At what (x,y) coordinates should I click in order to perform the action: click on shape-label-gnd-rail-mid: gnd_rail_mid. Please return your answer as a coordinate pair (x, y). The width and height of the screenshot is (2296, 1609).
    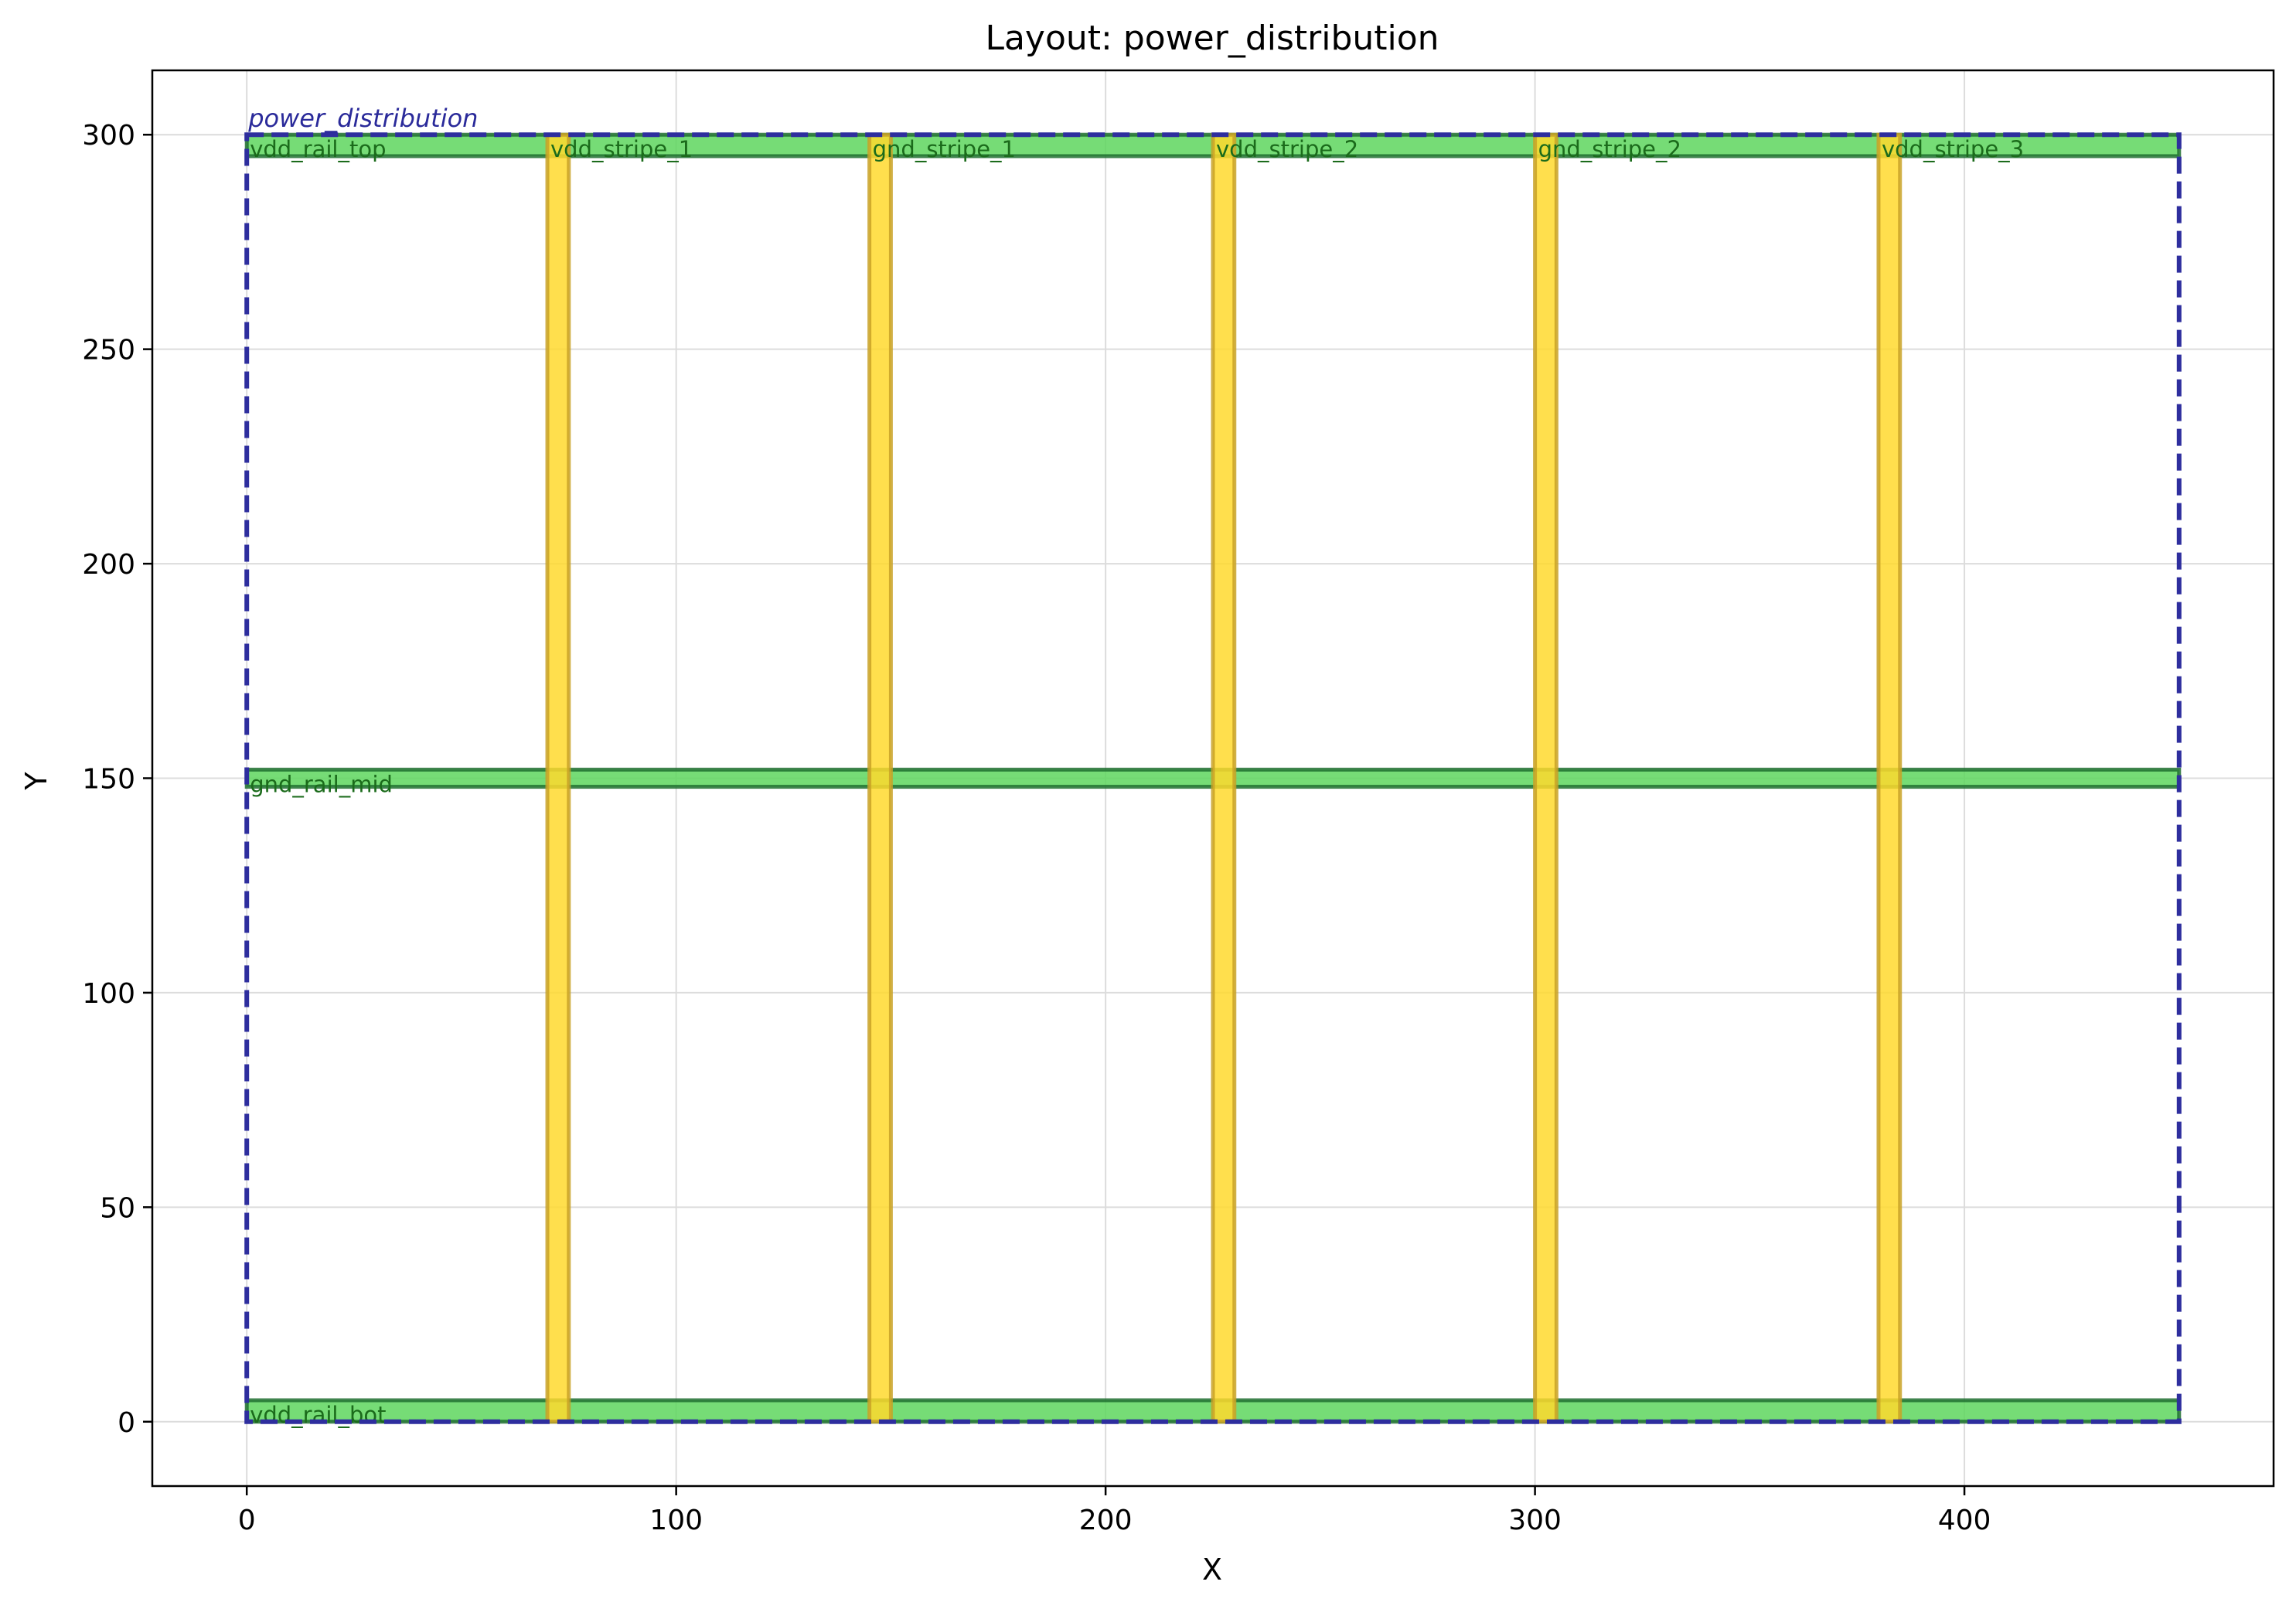
    Looking at the image, I should click on (321, 784).